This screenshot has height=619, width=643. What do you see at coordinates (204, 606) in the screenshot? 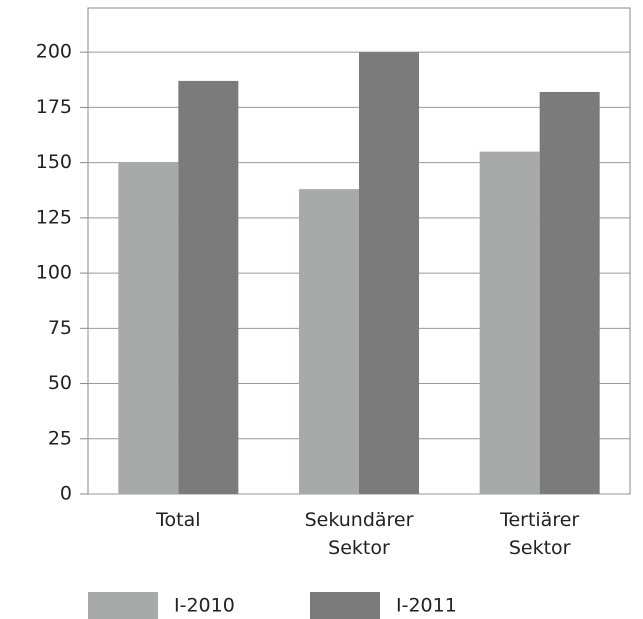
I see `legend-label: I-2010` at bounding box center [204, 606].